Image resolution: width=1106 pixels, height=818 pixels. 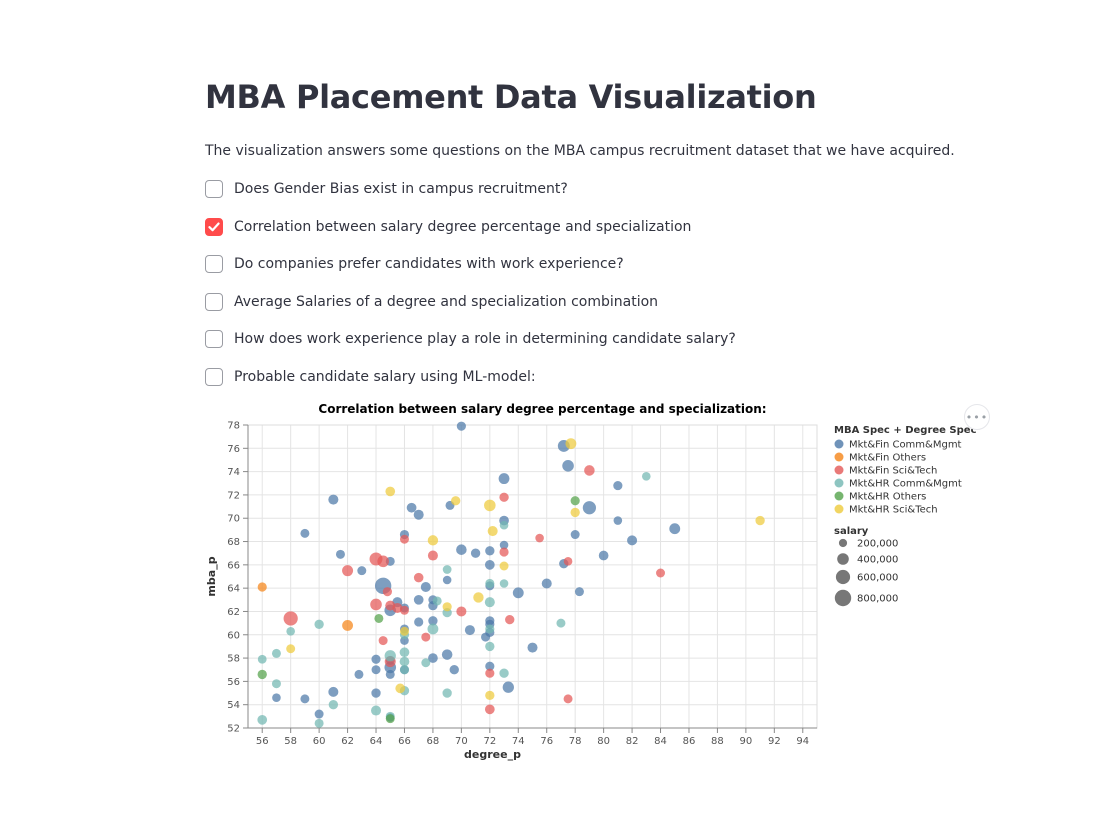 I want to click on legend-label: Mkt&Fin Others, so click(x=887, y=458).